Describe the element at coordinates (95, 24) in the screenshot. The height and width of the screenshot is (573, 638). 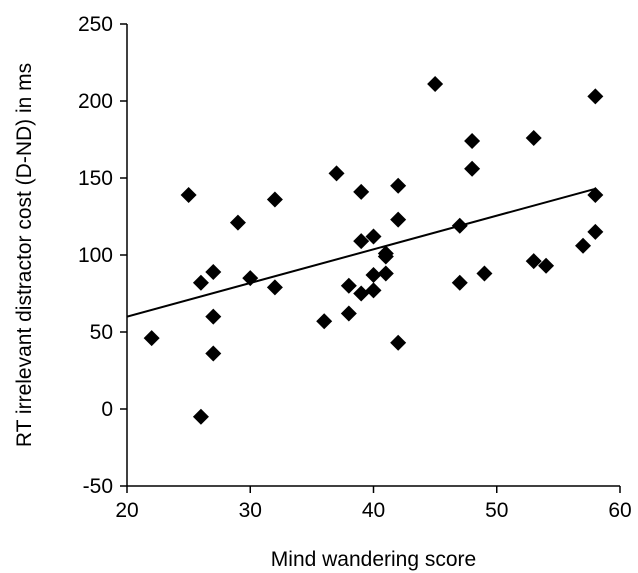
I see `y-tick-label: 250` at that location.